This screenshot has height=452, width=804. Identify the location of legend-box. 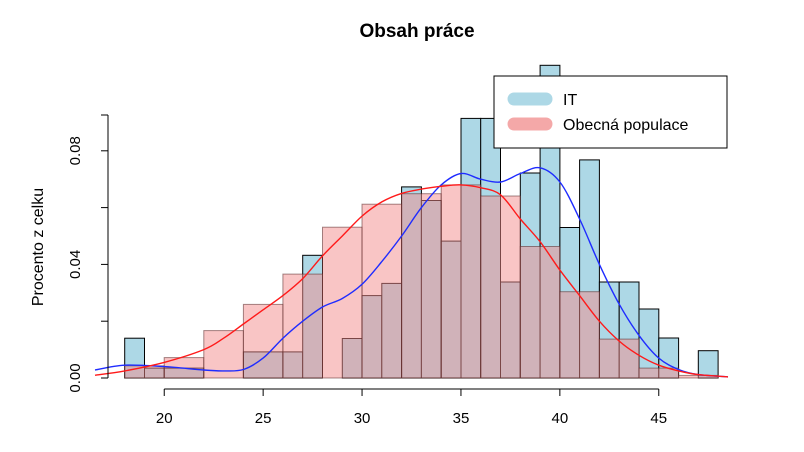
(610, 112).